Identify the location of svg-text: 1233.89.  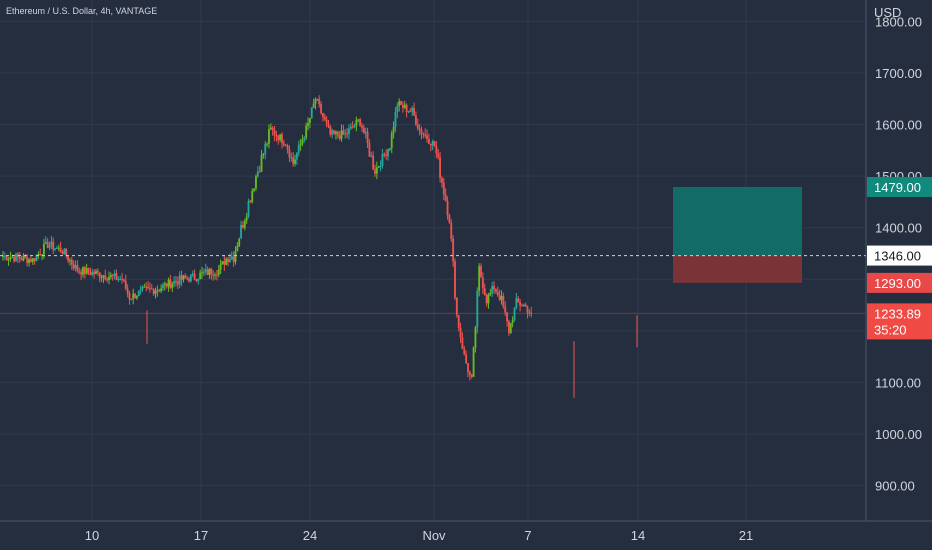
(897, 313).